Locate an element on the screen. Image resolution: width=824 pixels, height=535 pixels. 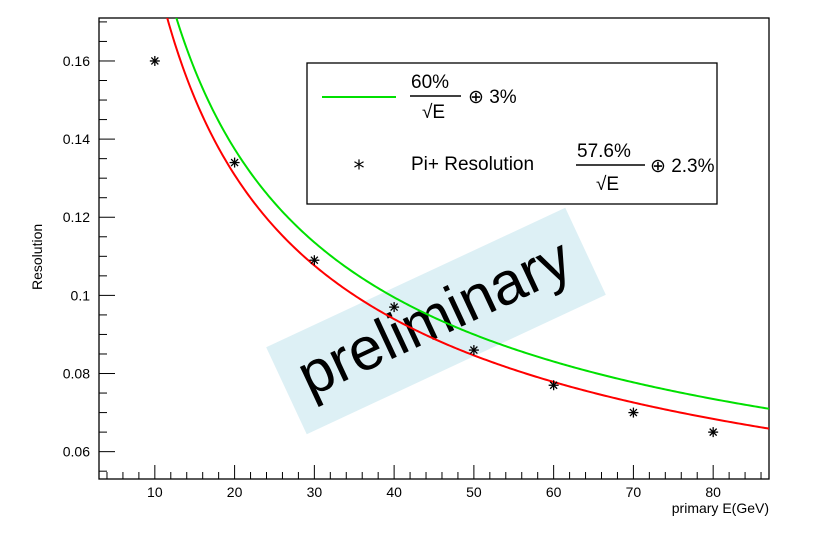
x-tick-label: 60 is located at coordinates (554, 492).